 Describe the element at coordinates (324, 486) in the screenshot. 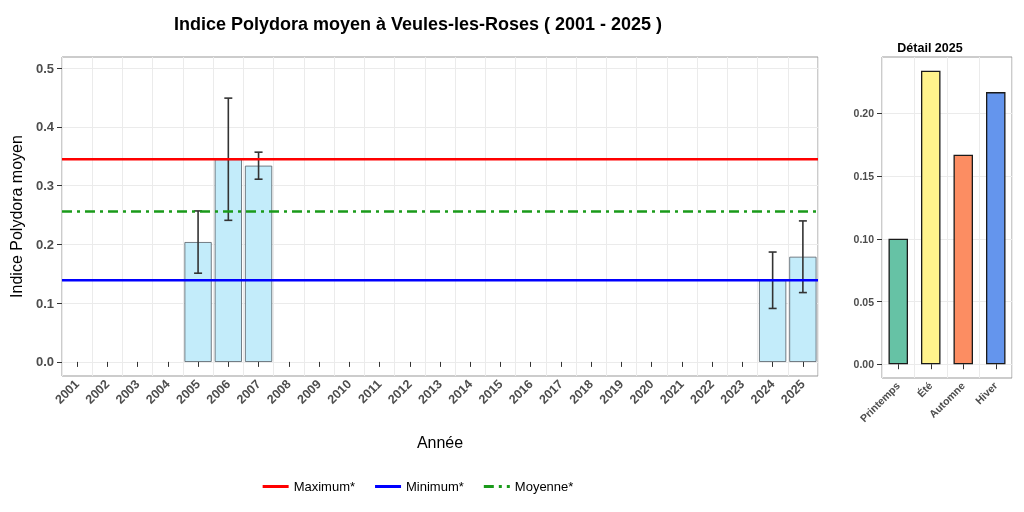

I see `legend-label: Maximum*` at that location.